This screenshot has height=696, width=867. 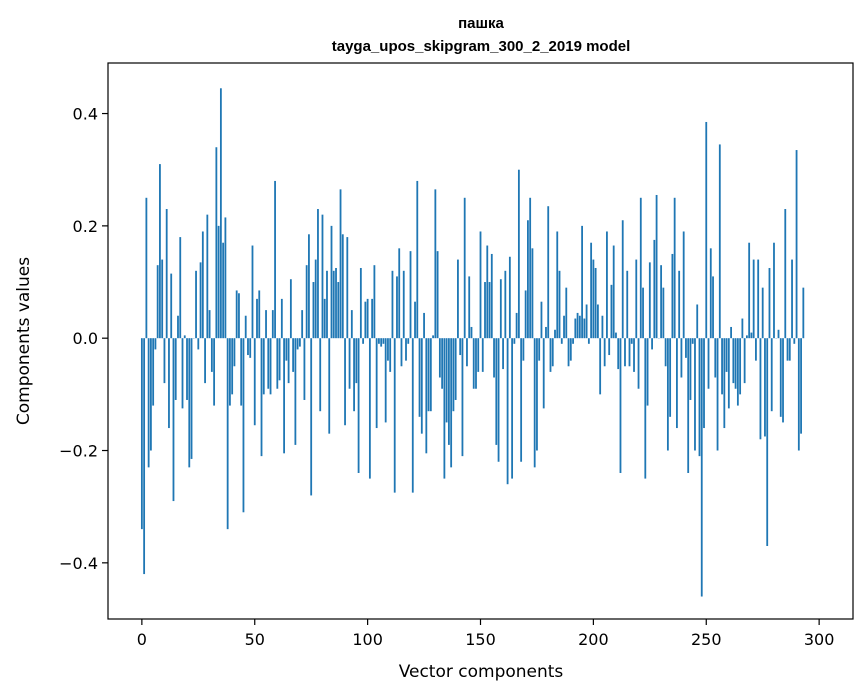 I want to click on x-tick-label: 100, so click(x=367, y=639).